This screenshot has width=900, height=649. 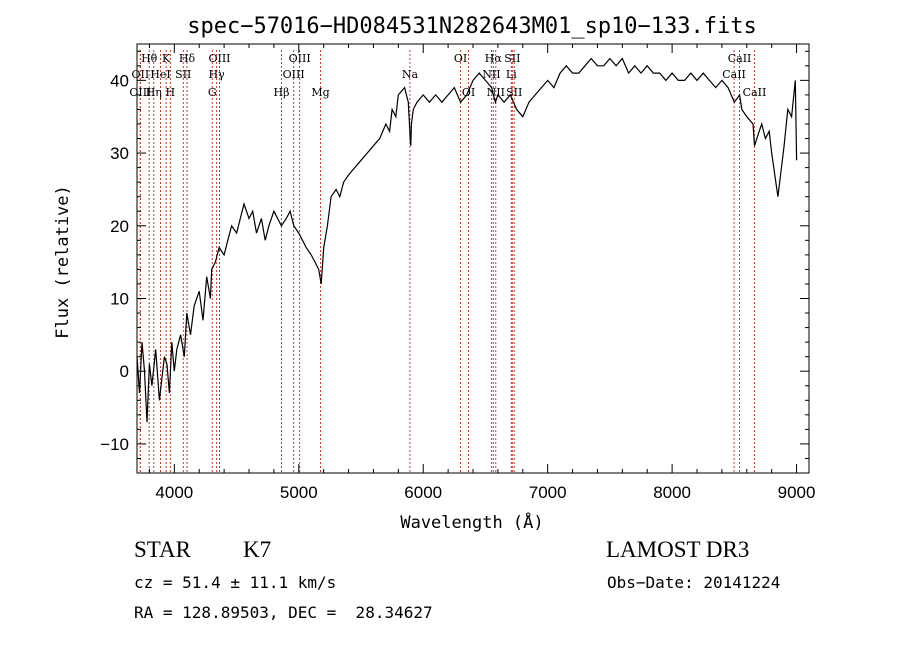 What do you see at coordinates (494, 58) in the screenshot?
I see `spectral-line-label: Hα` at bounding box center [494, 58].